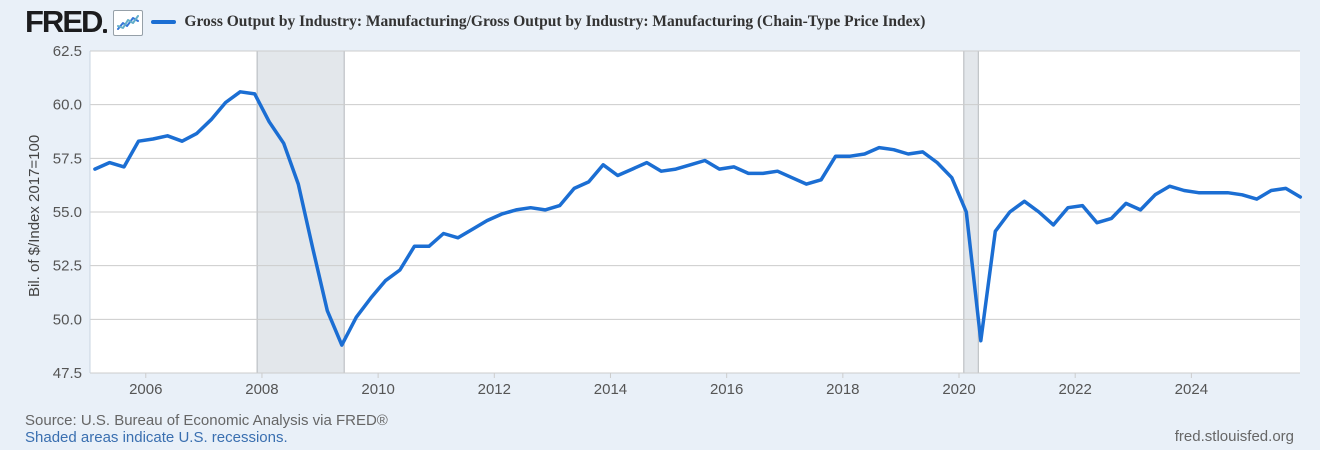 The height and width of the screenshot is (450, 1320). What do you see at coordinates (64, 21) in the screenshot?
I see `fred-logo-text: FRED` at bounding box center [64, 21].